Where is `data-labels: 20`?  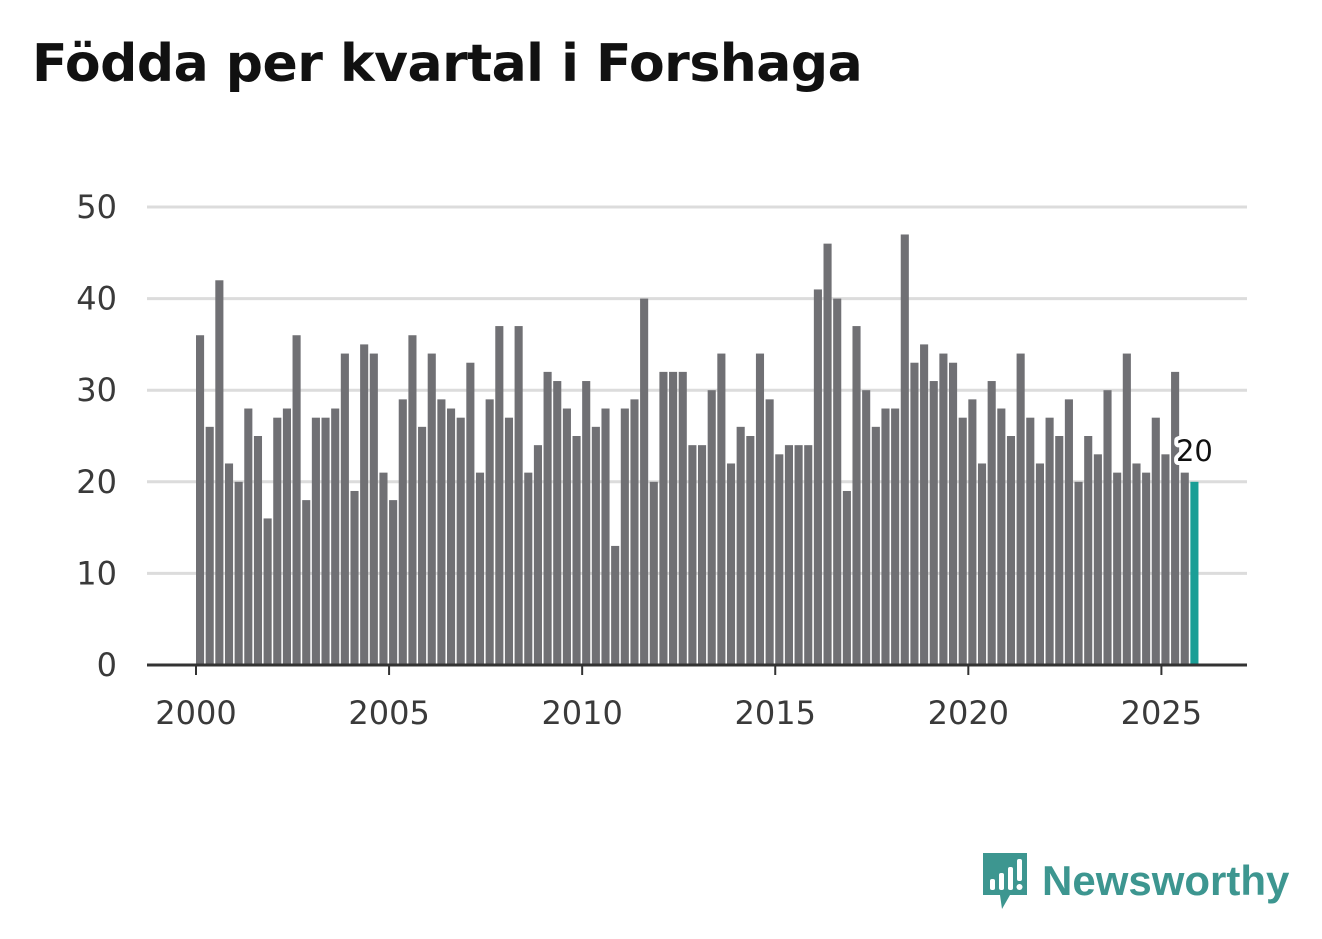
data-labels: 20 is located at coordinates (1194, 451).